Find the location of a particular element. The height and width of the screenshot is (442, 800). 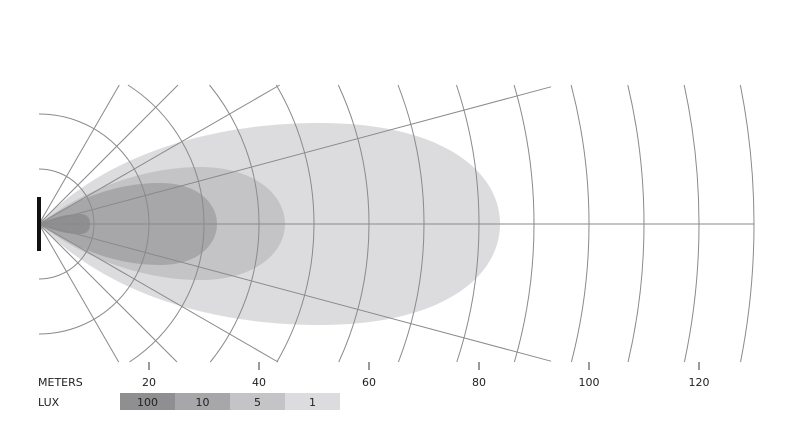

legend-item-label: 5 is located at coordinates (257, 402).